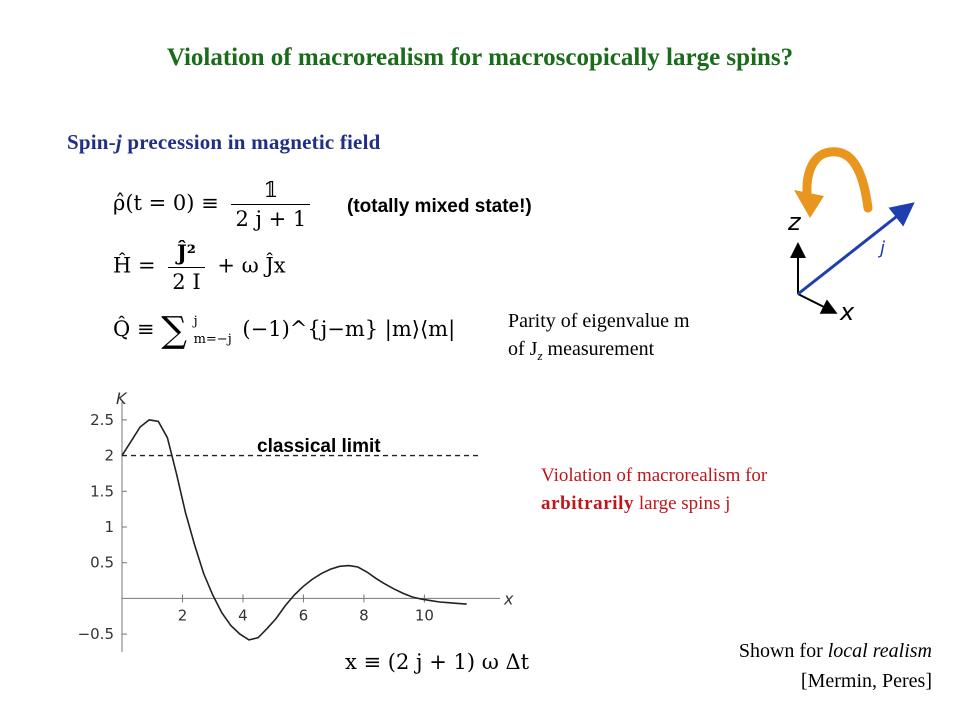 The image size is (960, 720). What do you see at coordinates (837, 180) in the screenshot?
I see `precession-arrow` at bounding box center [837, 180].